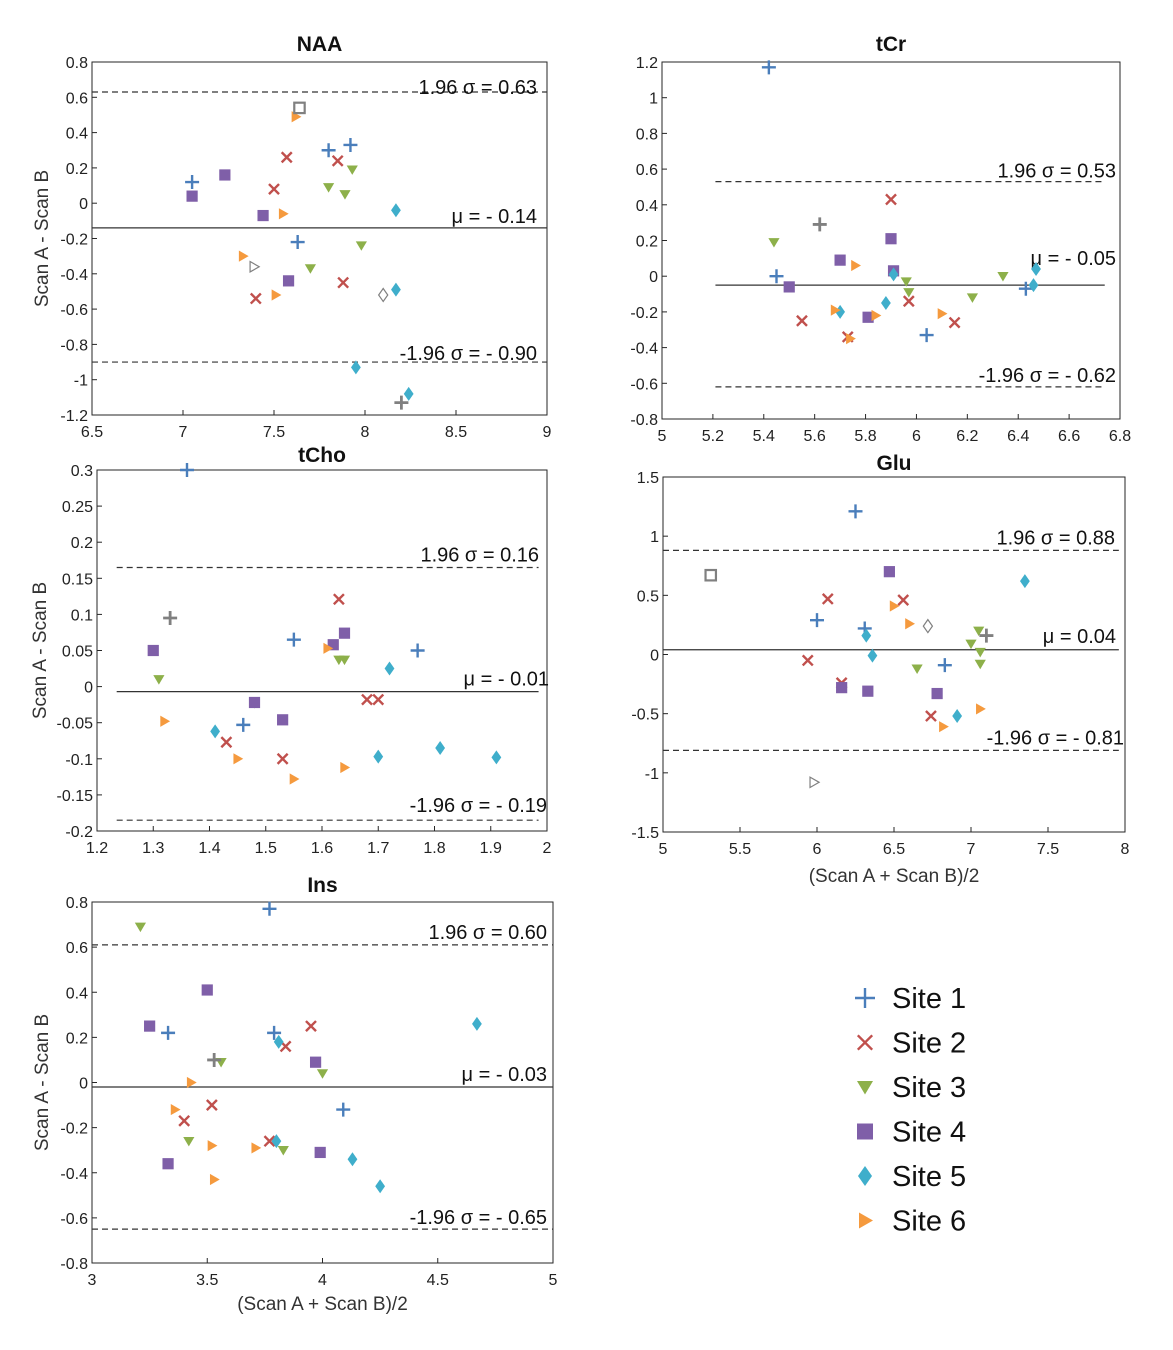 Image resolution: width=1173 pixels, height=1350 pixels. What do you see at coordinates (653, 277) in the screenshot?
I see `y-tick-label: 0` at bounding box center [653, 277].